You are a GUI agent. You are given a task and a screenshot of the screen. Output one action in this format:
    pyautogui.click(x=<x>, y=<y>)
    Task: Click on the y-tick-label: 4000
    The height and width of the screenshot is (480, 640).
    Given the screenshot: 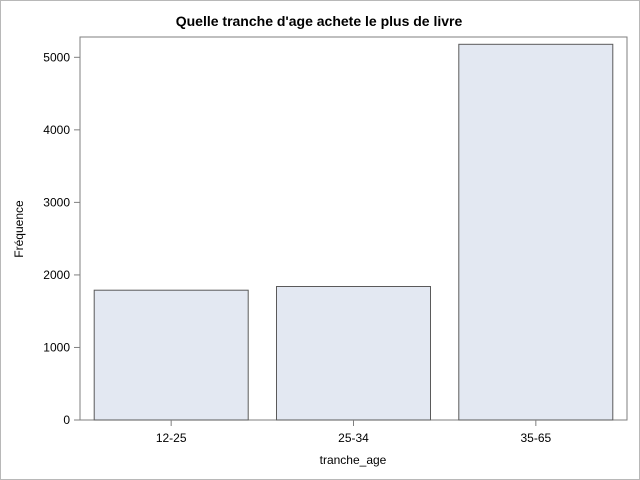 What is the action you would take?
    pyautogui.click(x=56, y=130)
    